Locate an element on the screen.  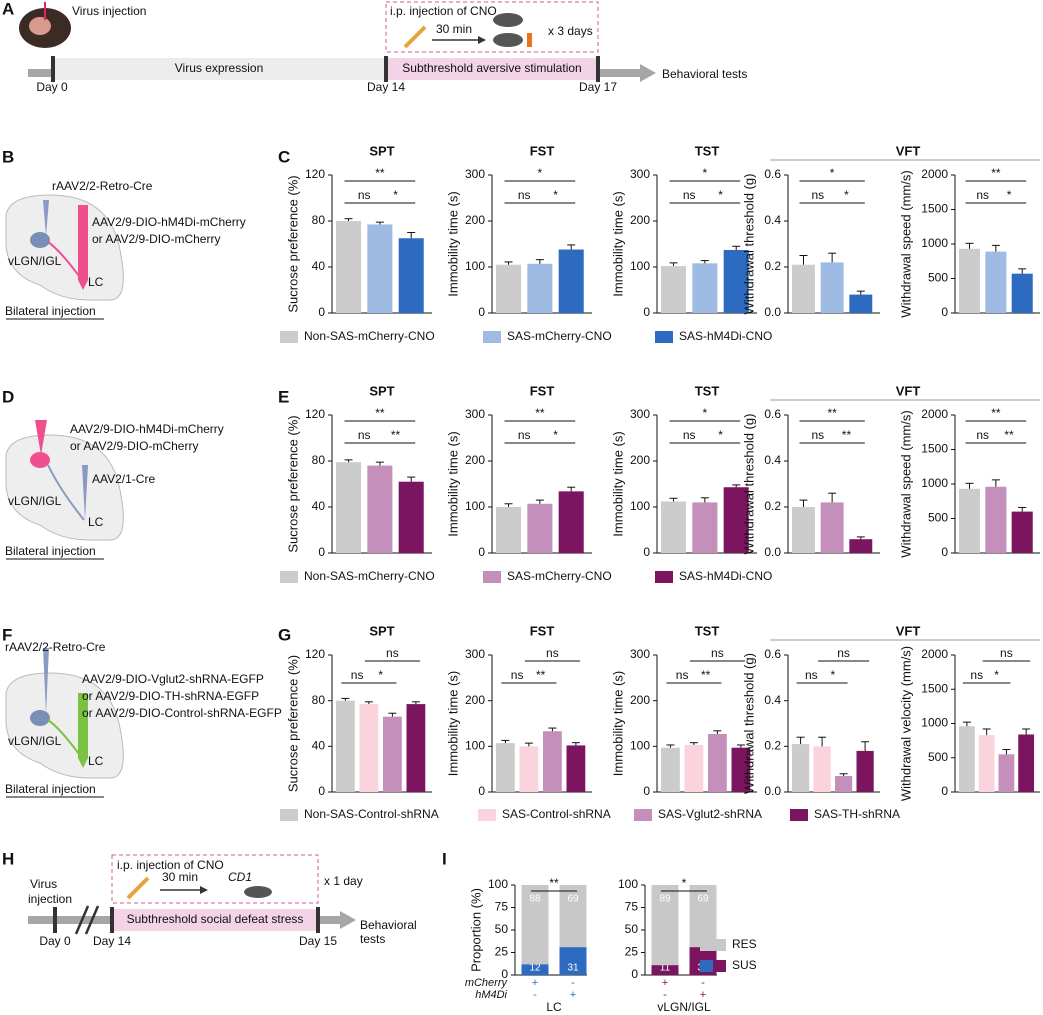
panel-letter: E is located at coordinates (283, 396).